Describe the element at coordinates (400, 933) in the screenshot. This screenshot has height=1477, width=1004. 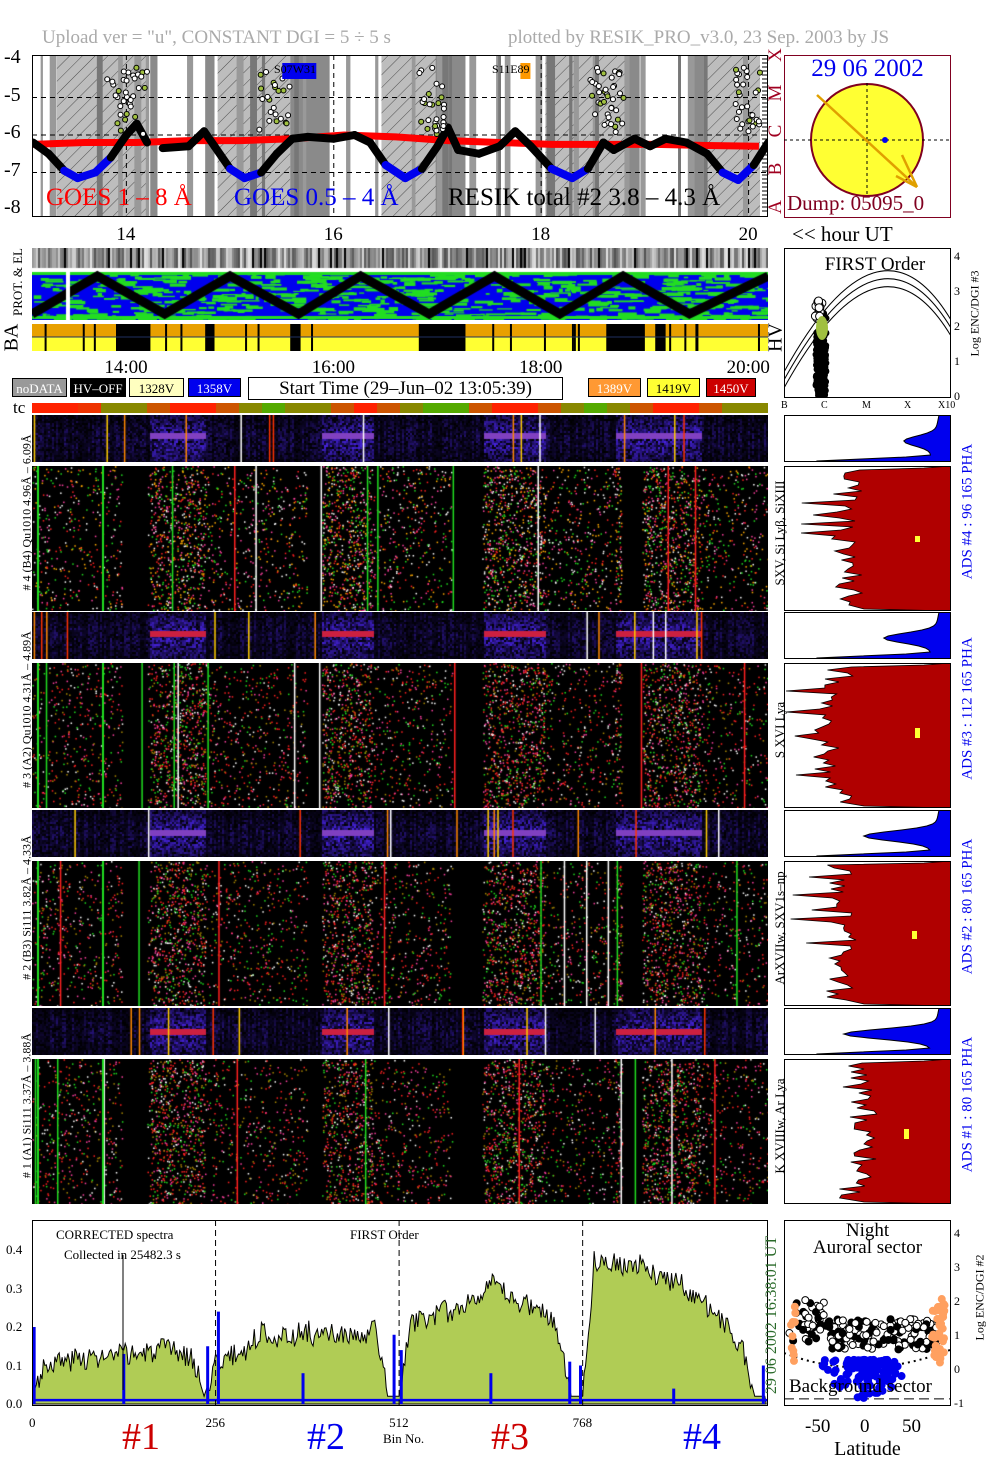
I see `channel-dynamic-spectrum` at that location.